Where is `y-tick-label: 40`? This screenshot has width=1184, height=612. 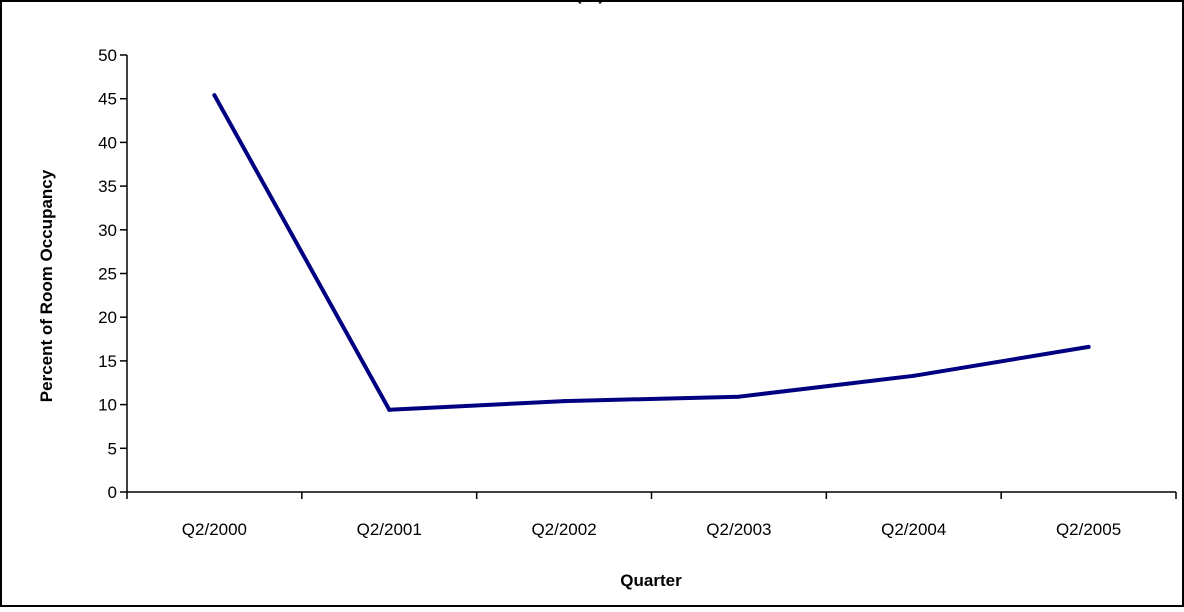 y-tick-label: 40 is located at coordinates (107, 142).